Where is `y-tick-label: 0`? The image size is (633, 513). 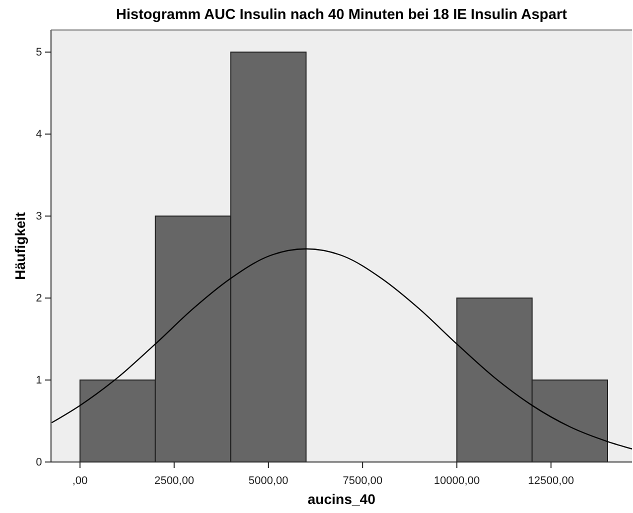
y-tick-label: 0 is located at coordinates (39, 462).